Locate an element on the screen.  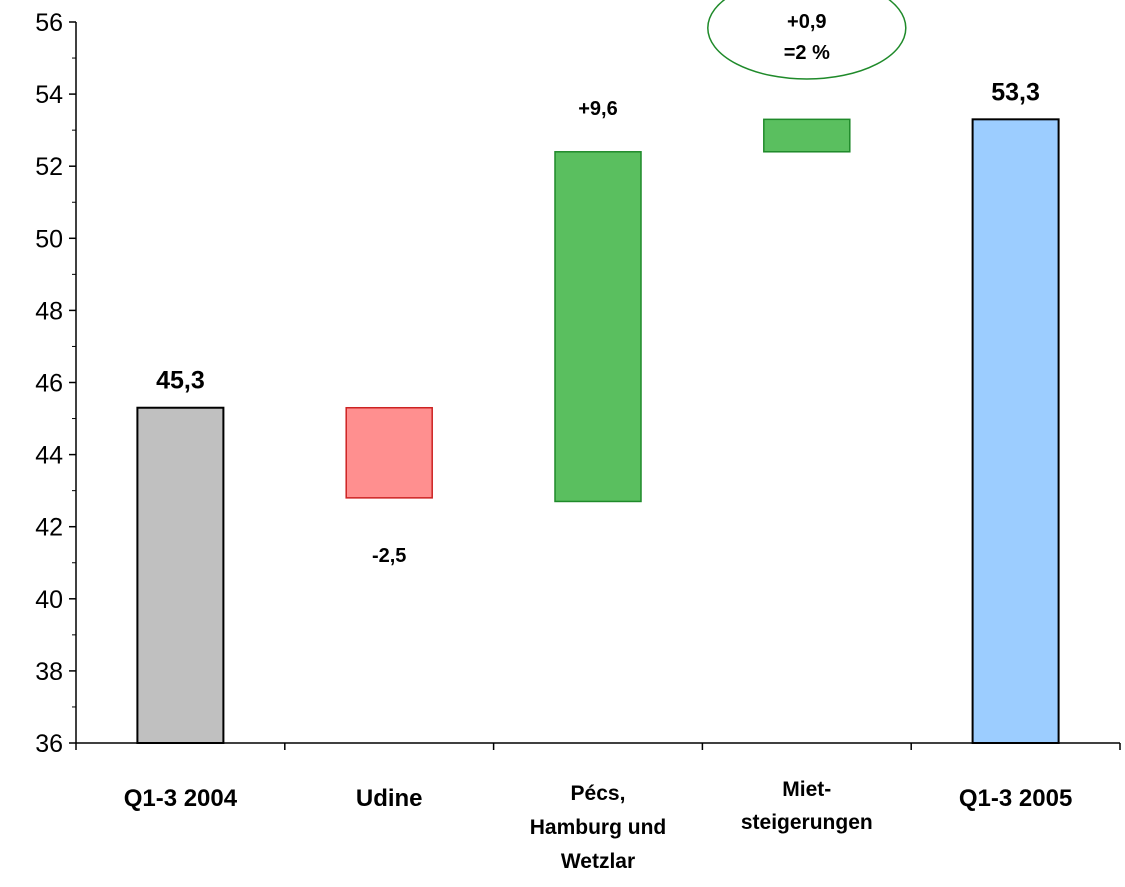
y-tick-label: 36 is located at coordinates (49, 744).